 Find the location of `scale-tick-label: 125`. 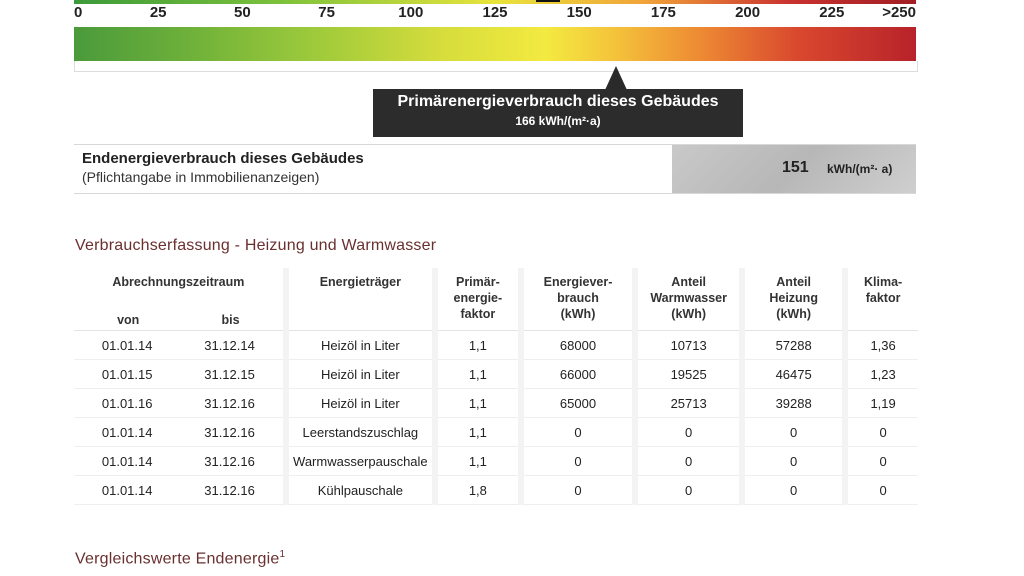

scale-tick-label: 125 is located at coordinates (495, 12).